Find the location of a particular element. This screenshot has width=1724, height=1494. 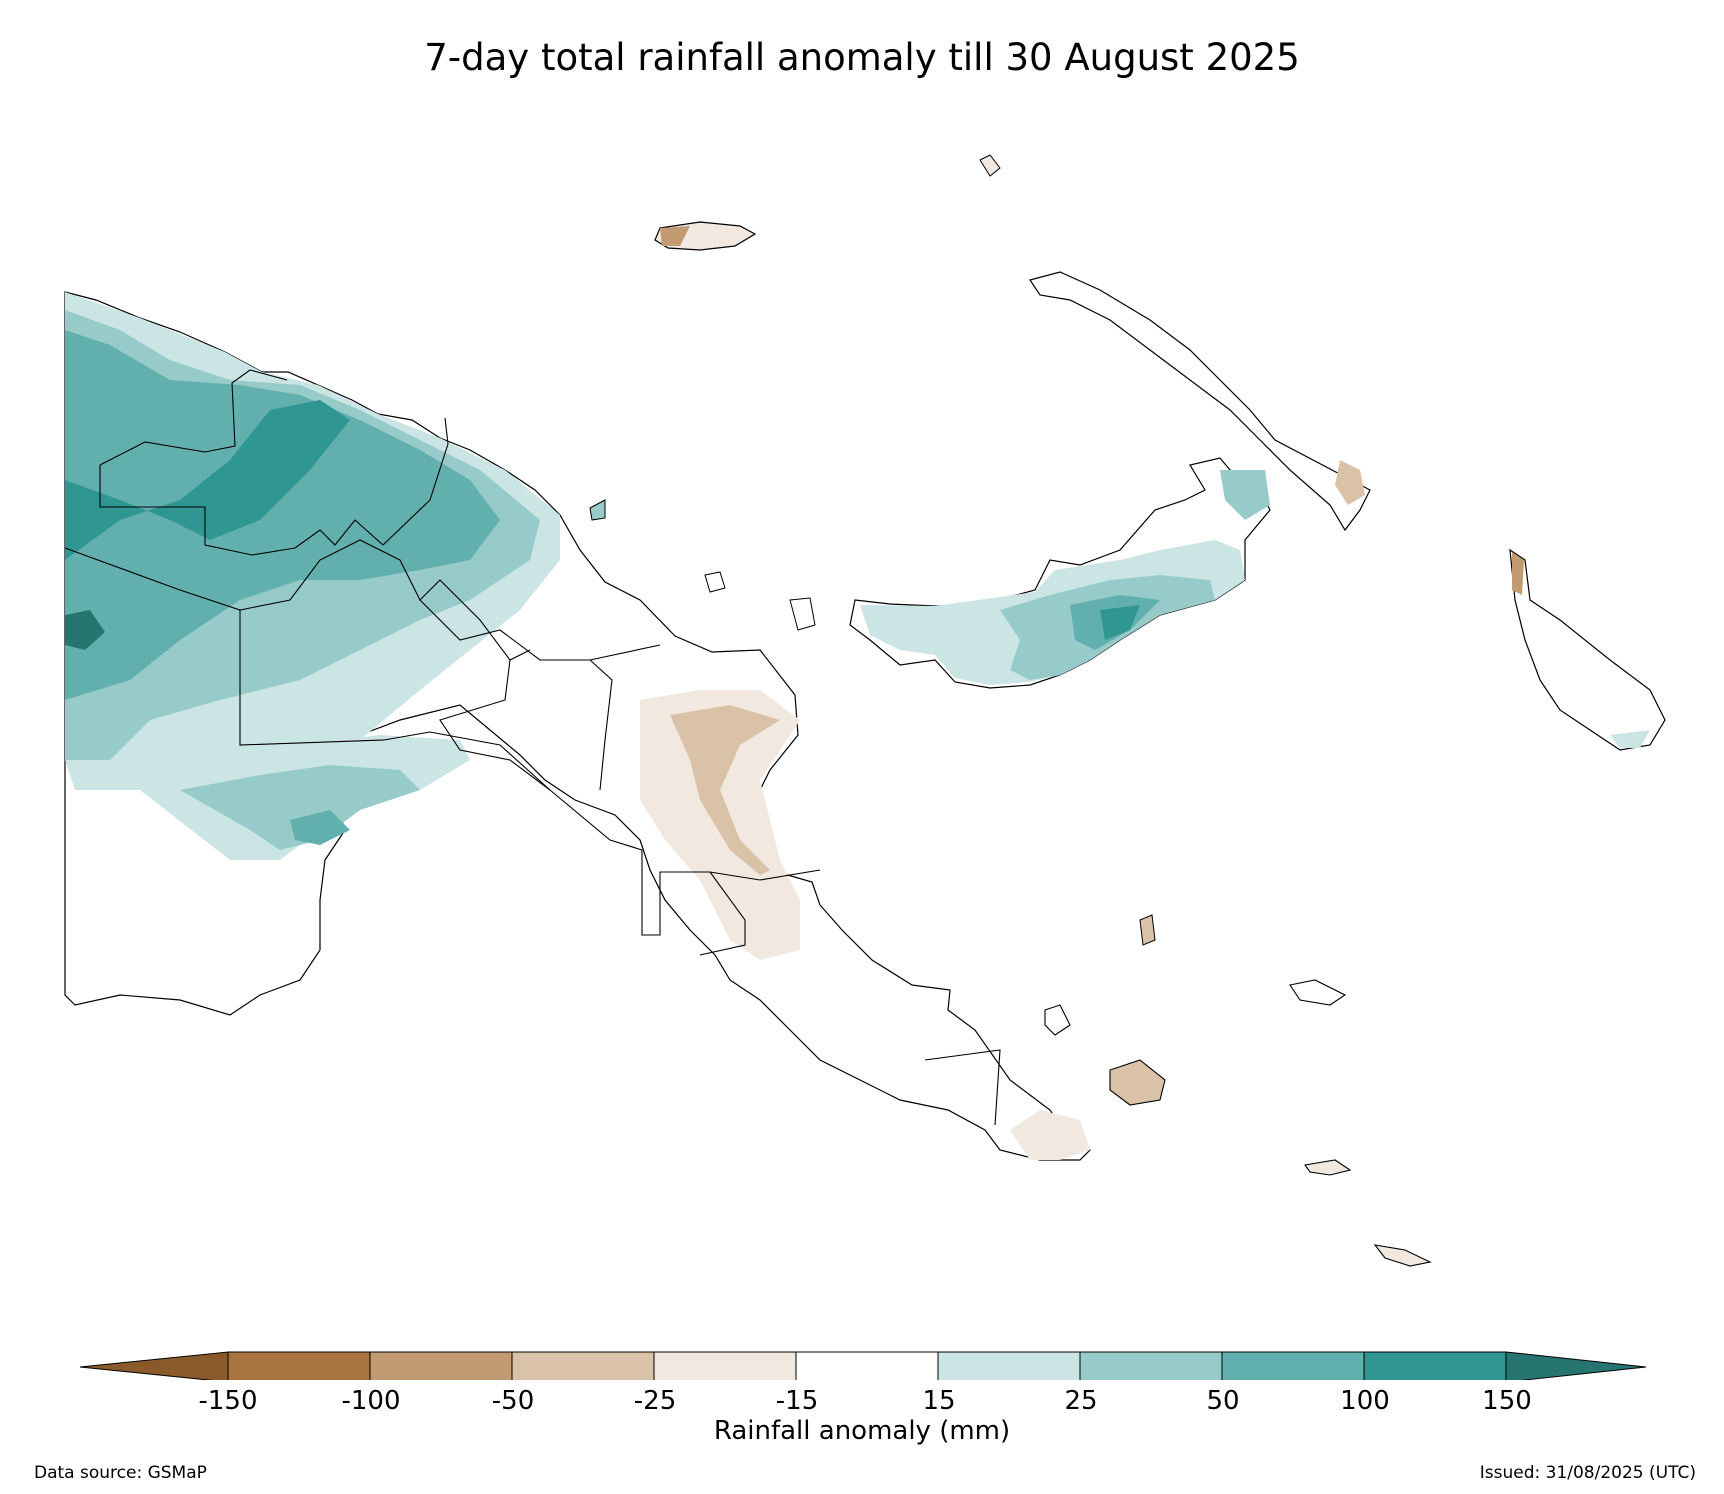

anomaly-100-150-new-britain is located at coordinates (1120, 622).